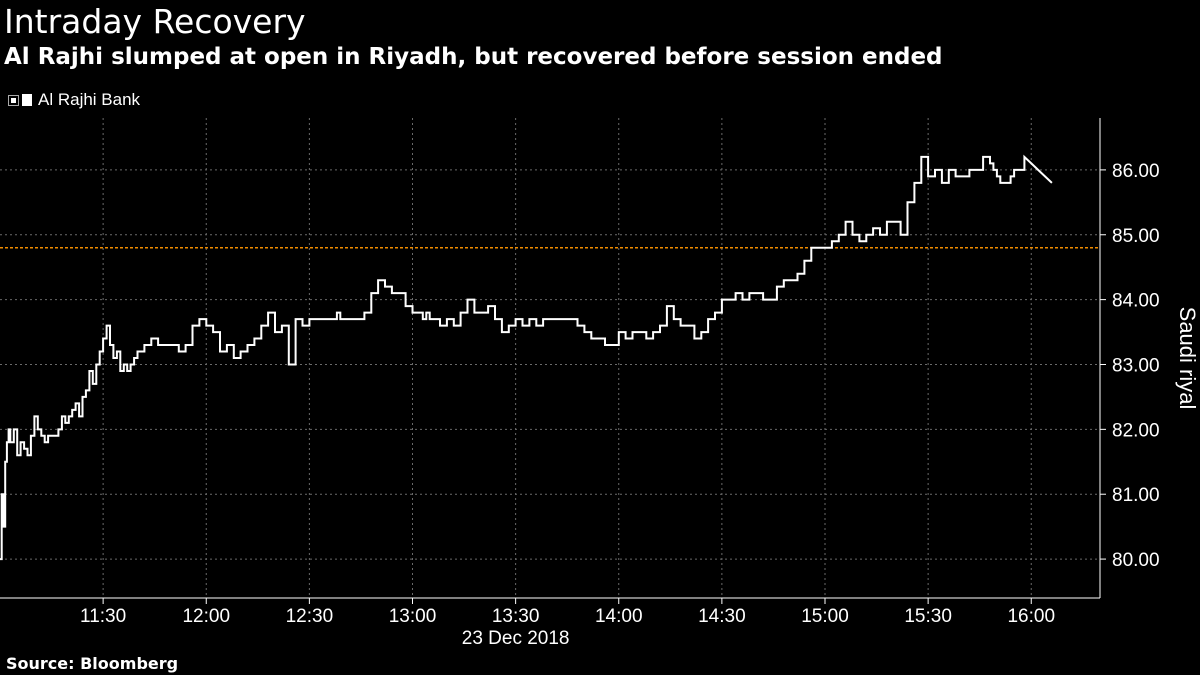 Image resolution: width=1200 pixels, height=675 pixels. I want to click on x-tick-label: 12:00, so click(206, 616).